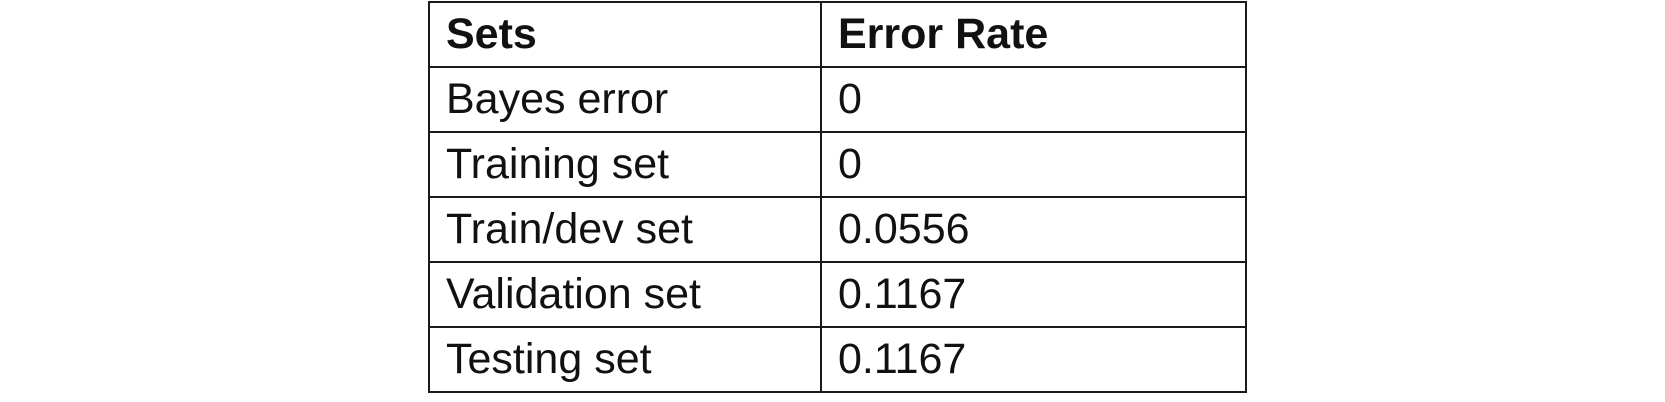 This screenshot has height=402, width=1665. I want to click on header-row: Sets Error Rate, so click(837, 34).